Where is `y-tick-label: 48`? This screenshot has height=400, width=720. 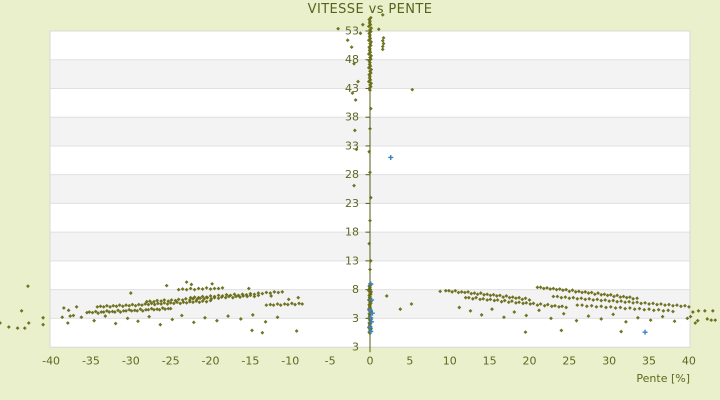
y-tick-label: 48 is located at coordinates (352, 59).